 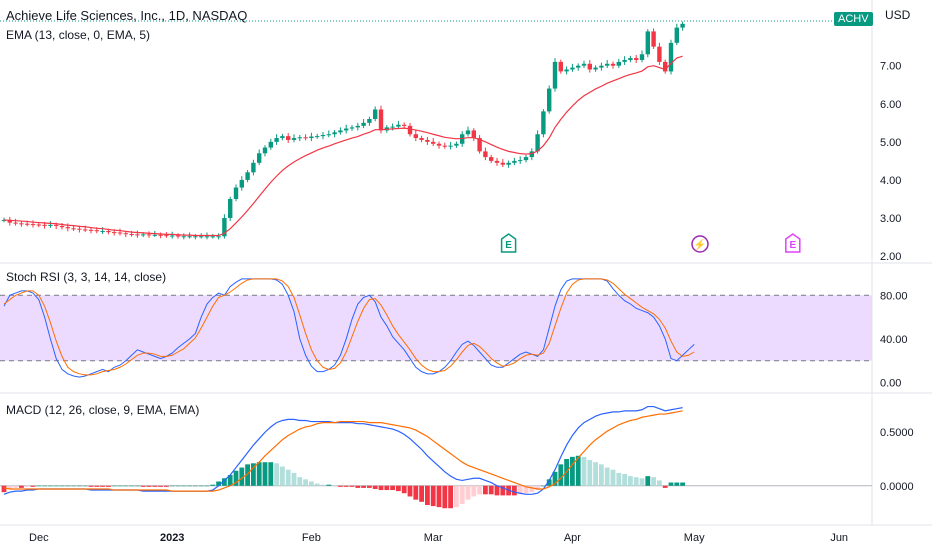 What do you see at coordinates (650, 243) in the screenshot?
I see `events-layer: E ⚡ E` at bounding box center [650, 243].